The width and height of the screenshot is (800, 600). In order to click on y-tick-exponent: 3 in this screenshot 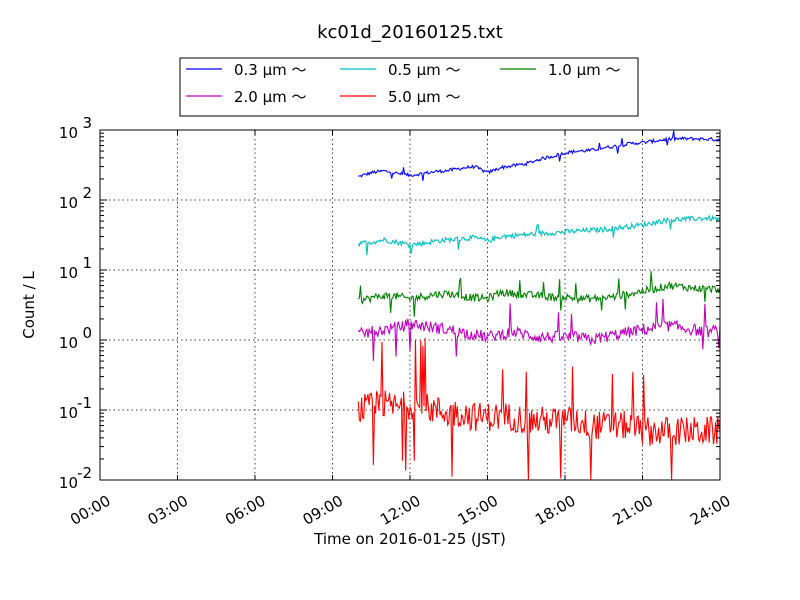, I will do `click(87, 123)`.